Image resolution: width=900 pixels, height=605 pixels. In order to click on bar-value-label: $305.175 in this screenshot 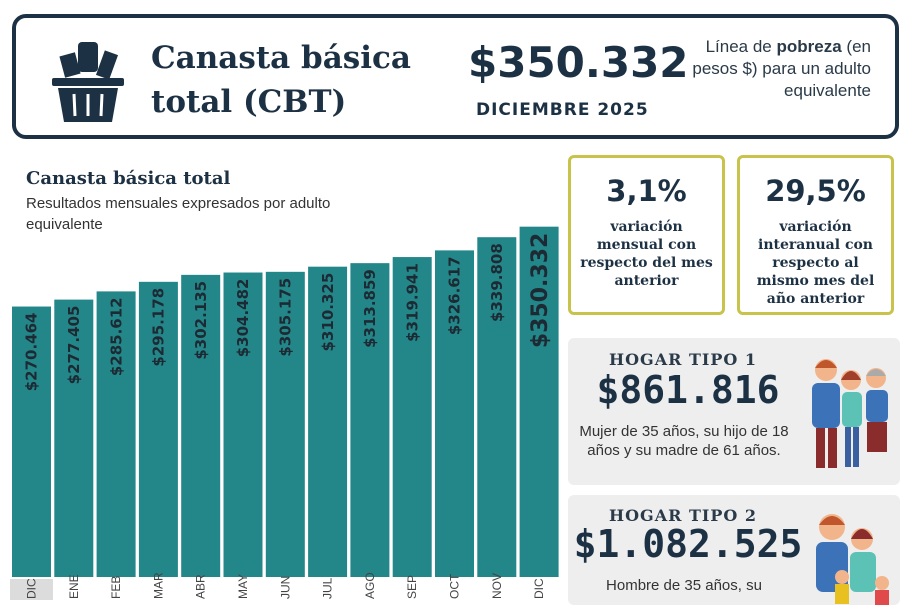, I will do `click(286, 317)`.